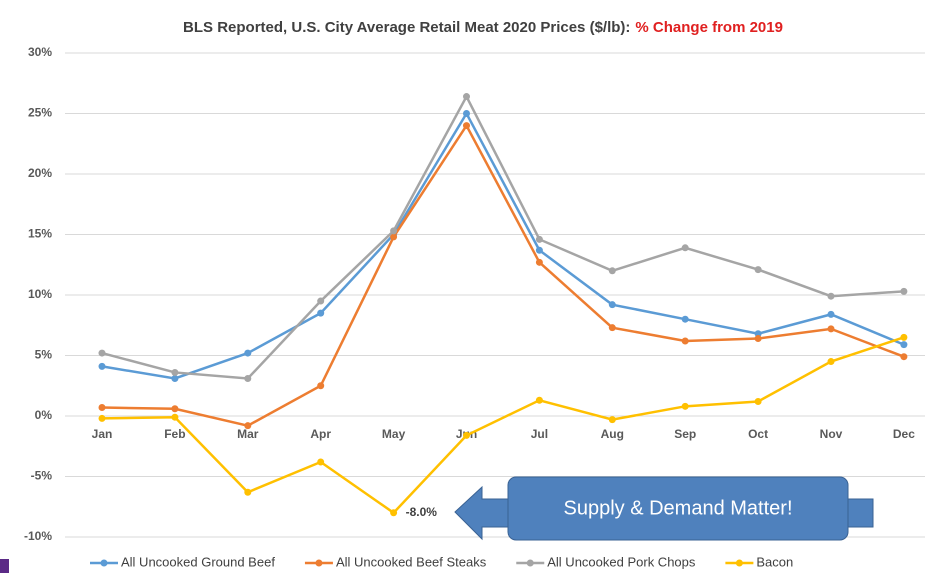  Describe the element at coordinates (422, 512) in the screenshot. I see `data-label: -8.0%` at that location.